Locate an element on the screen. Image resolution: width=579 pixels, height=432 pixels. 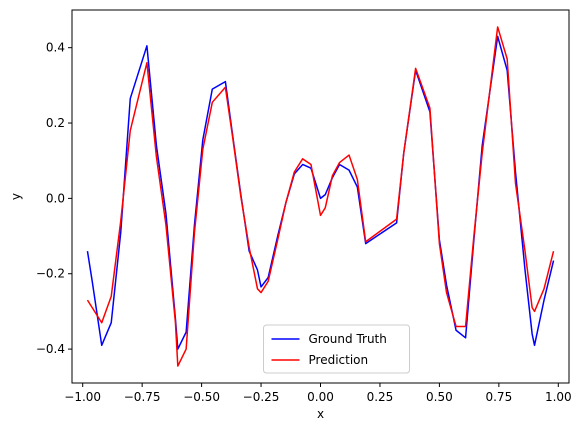
y-axis-label: y is located at coordinates (16, 196).